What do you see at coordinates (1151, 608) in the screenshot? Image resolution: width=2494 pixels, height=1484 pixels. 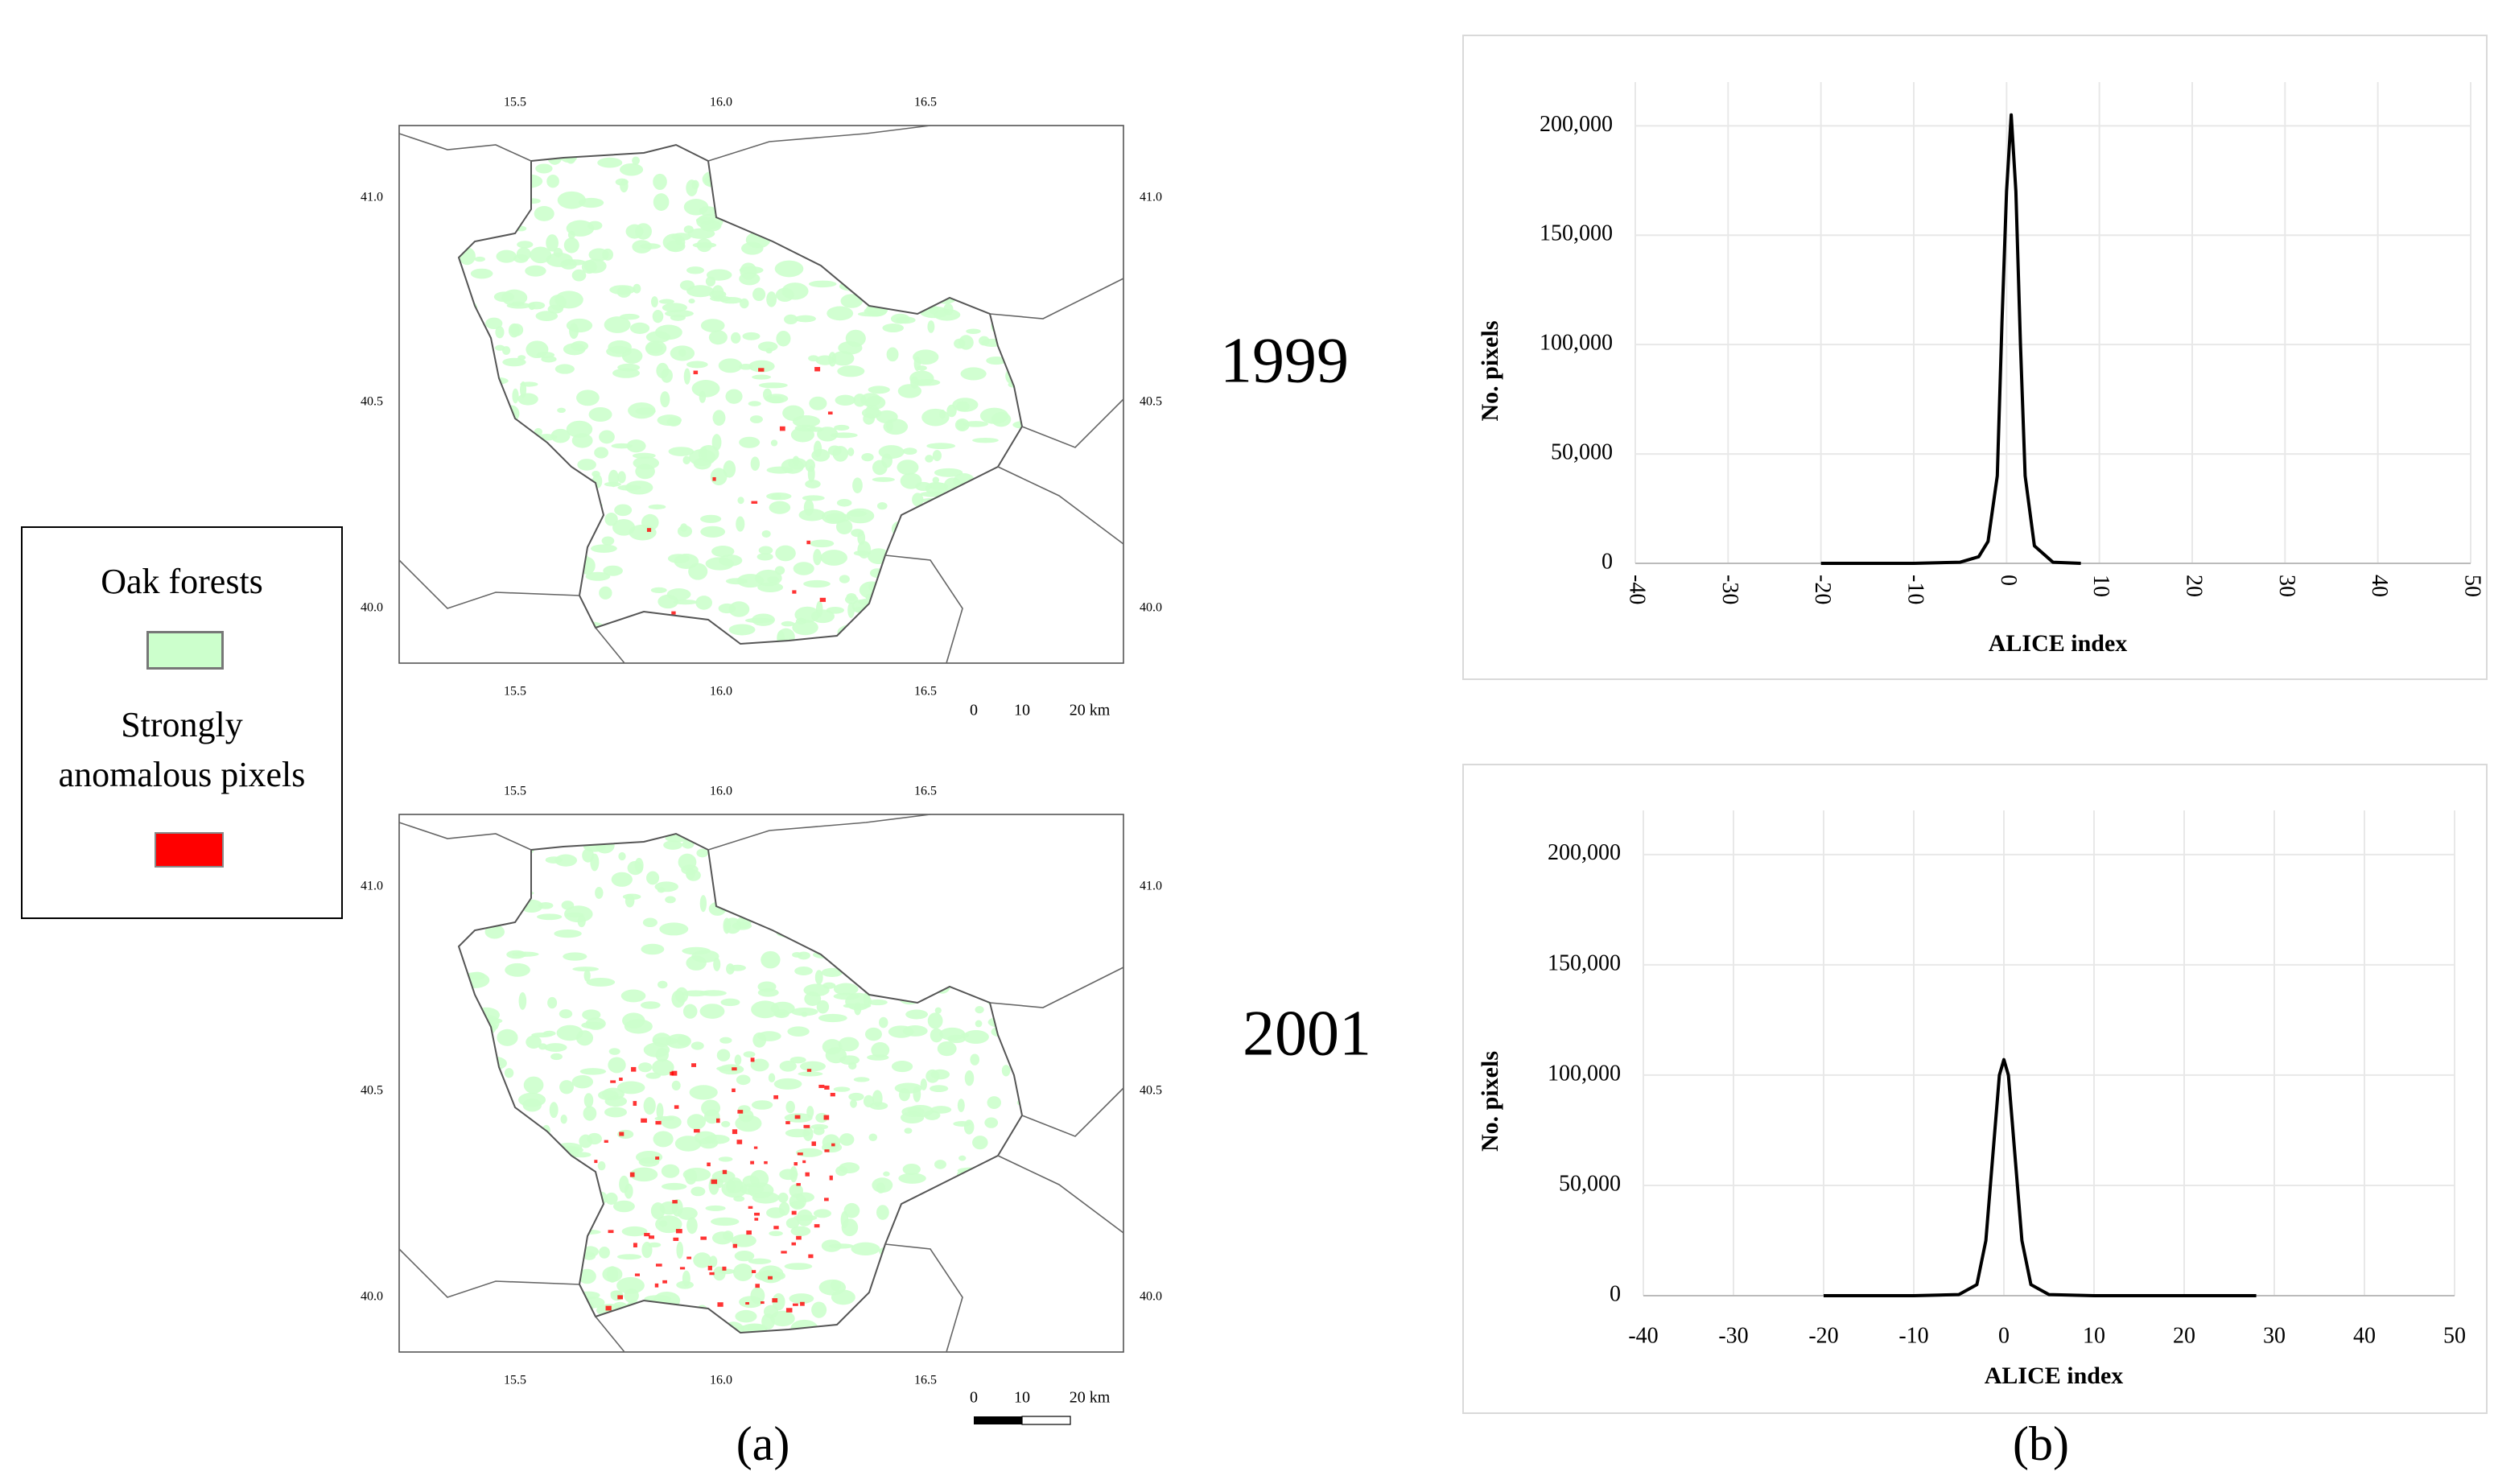 I see `lat-tick-label: 40.0` at bounding box center [1151, 608].